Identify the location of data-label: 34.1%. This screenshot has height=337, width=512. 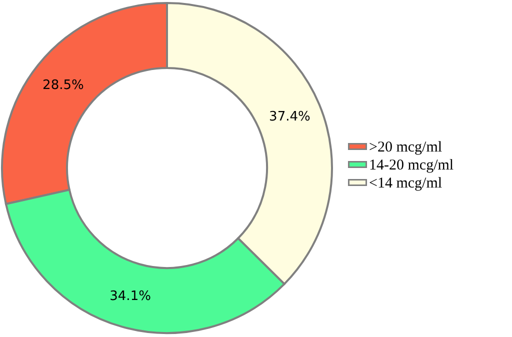
(130, 296).